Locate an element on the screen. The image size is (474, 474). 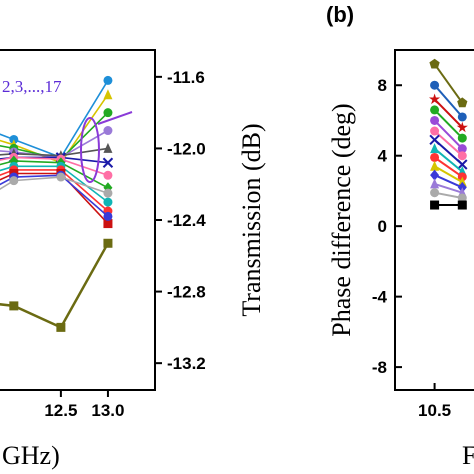
panel-b-series-1-line is located at coordinates (448, 83).